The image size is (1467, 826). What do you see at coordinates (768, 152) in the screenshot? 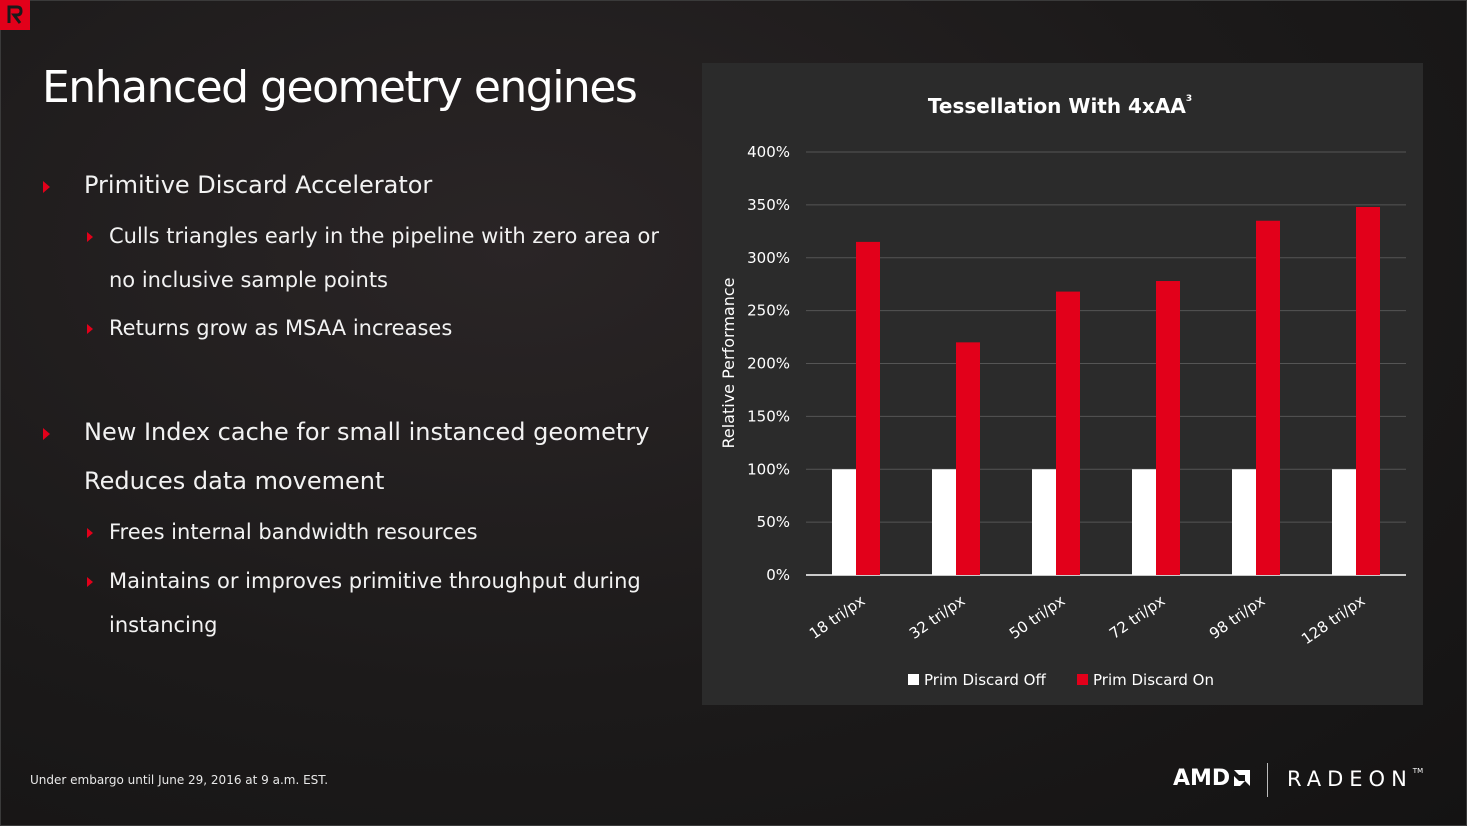
I see `y-tick-label: 400%` at bounding box center [768, 152].